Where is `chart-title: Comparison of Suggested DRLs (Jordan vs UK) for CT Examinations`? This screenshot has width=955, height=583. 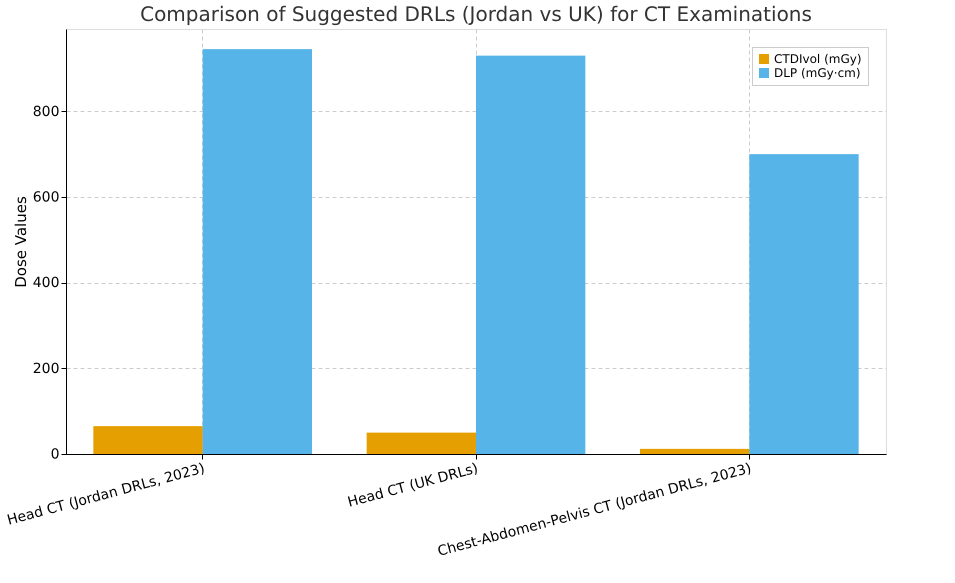
chart-title: Comparison of Suggested DRLs (Jordan vs UK) for CT Examinations is located at coordinates (476, 14).